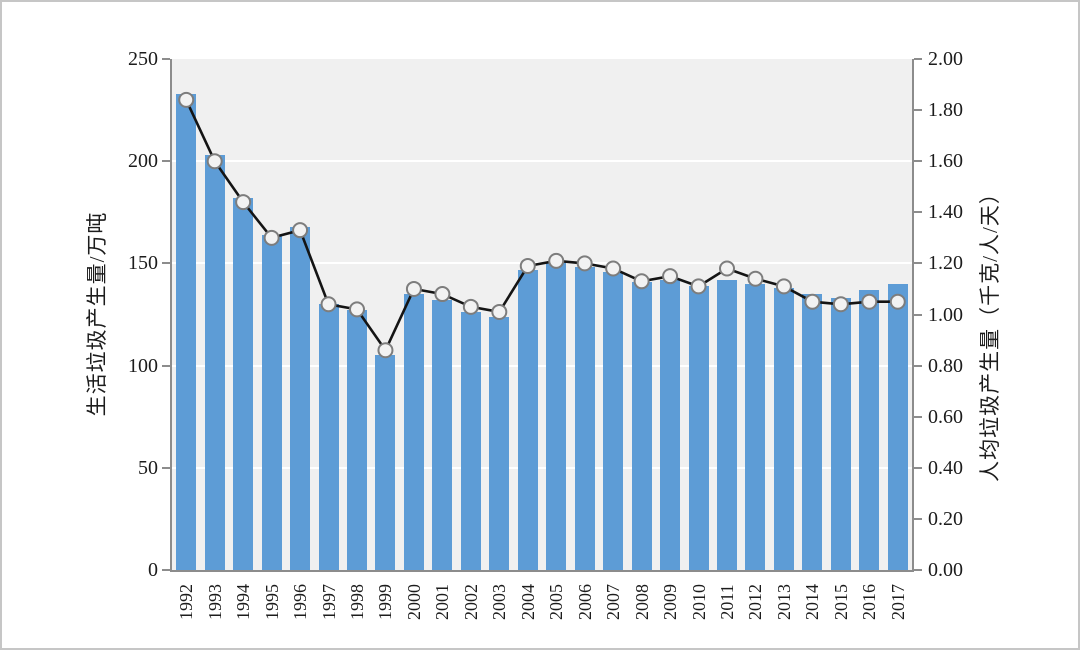 The height and width of the screenshot is (650, 1080). I want to click on right-tick-label: 0.00, so click(945, 570).